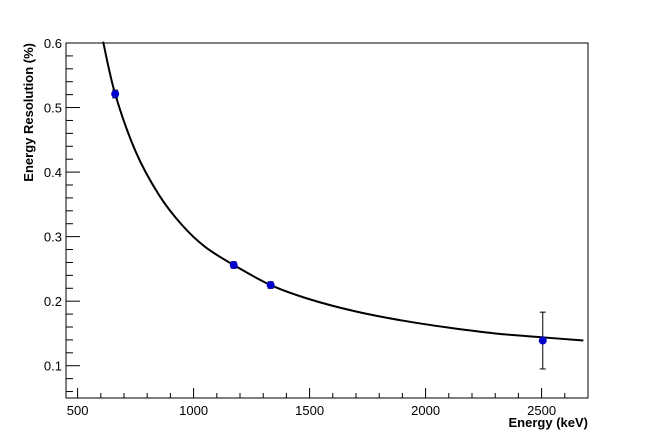  I want to click on y-tick-label: 0.6, so click(53, 43).